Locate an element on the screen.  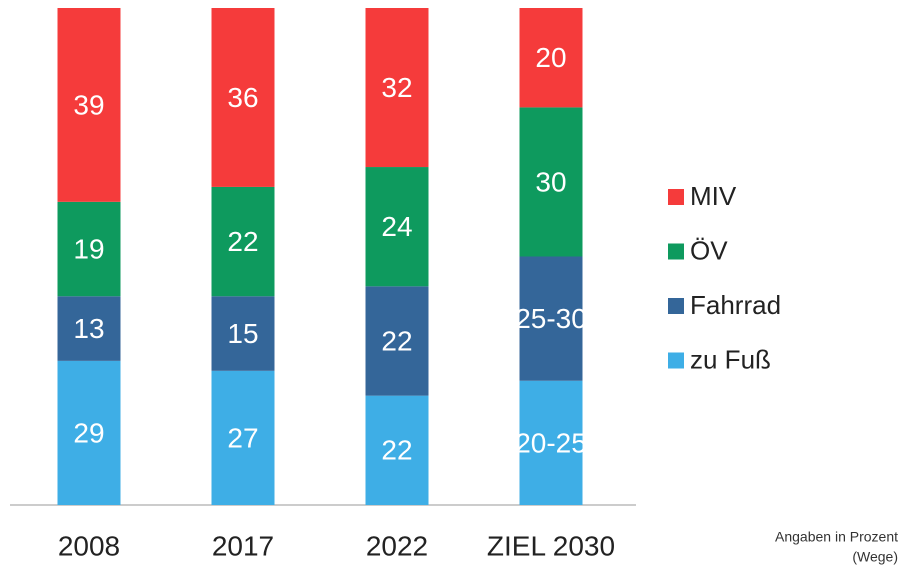
legend-label: ÖV is located at coordinates (709, 250).